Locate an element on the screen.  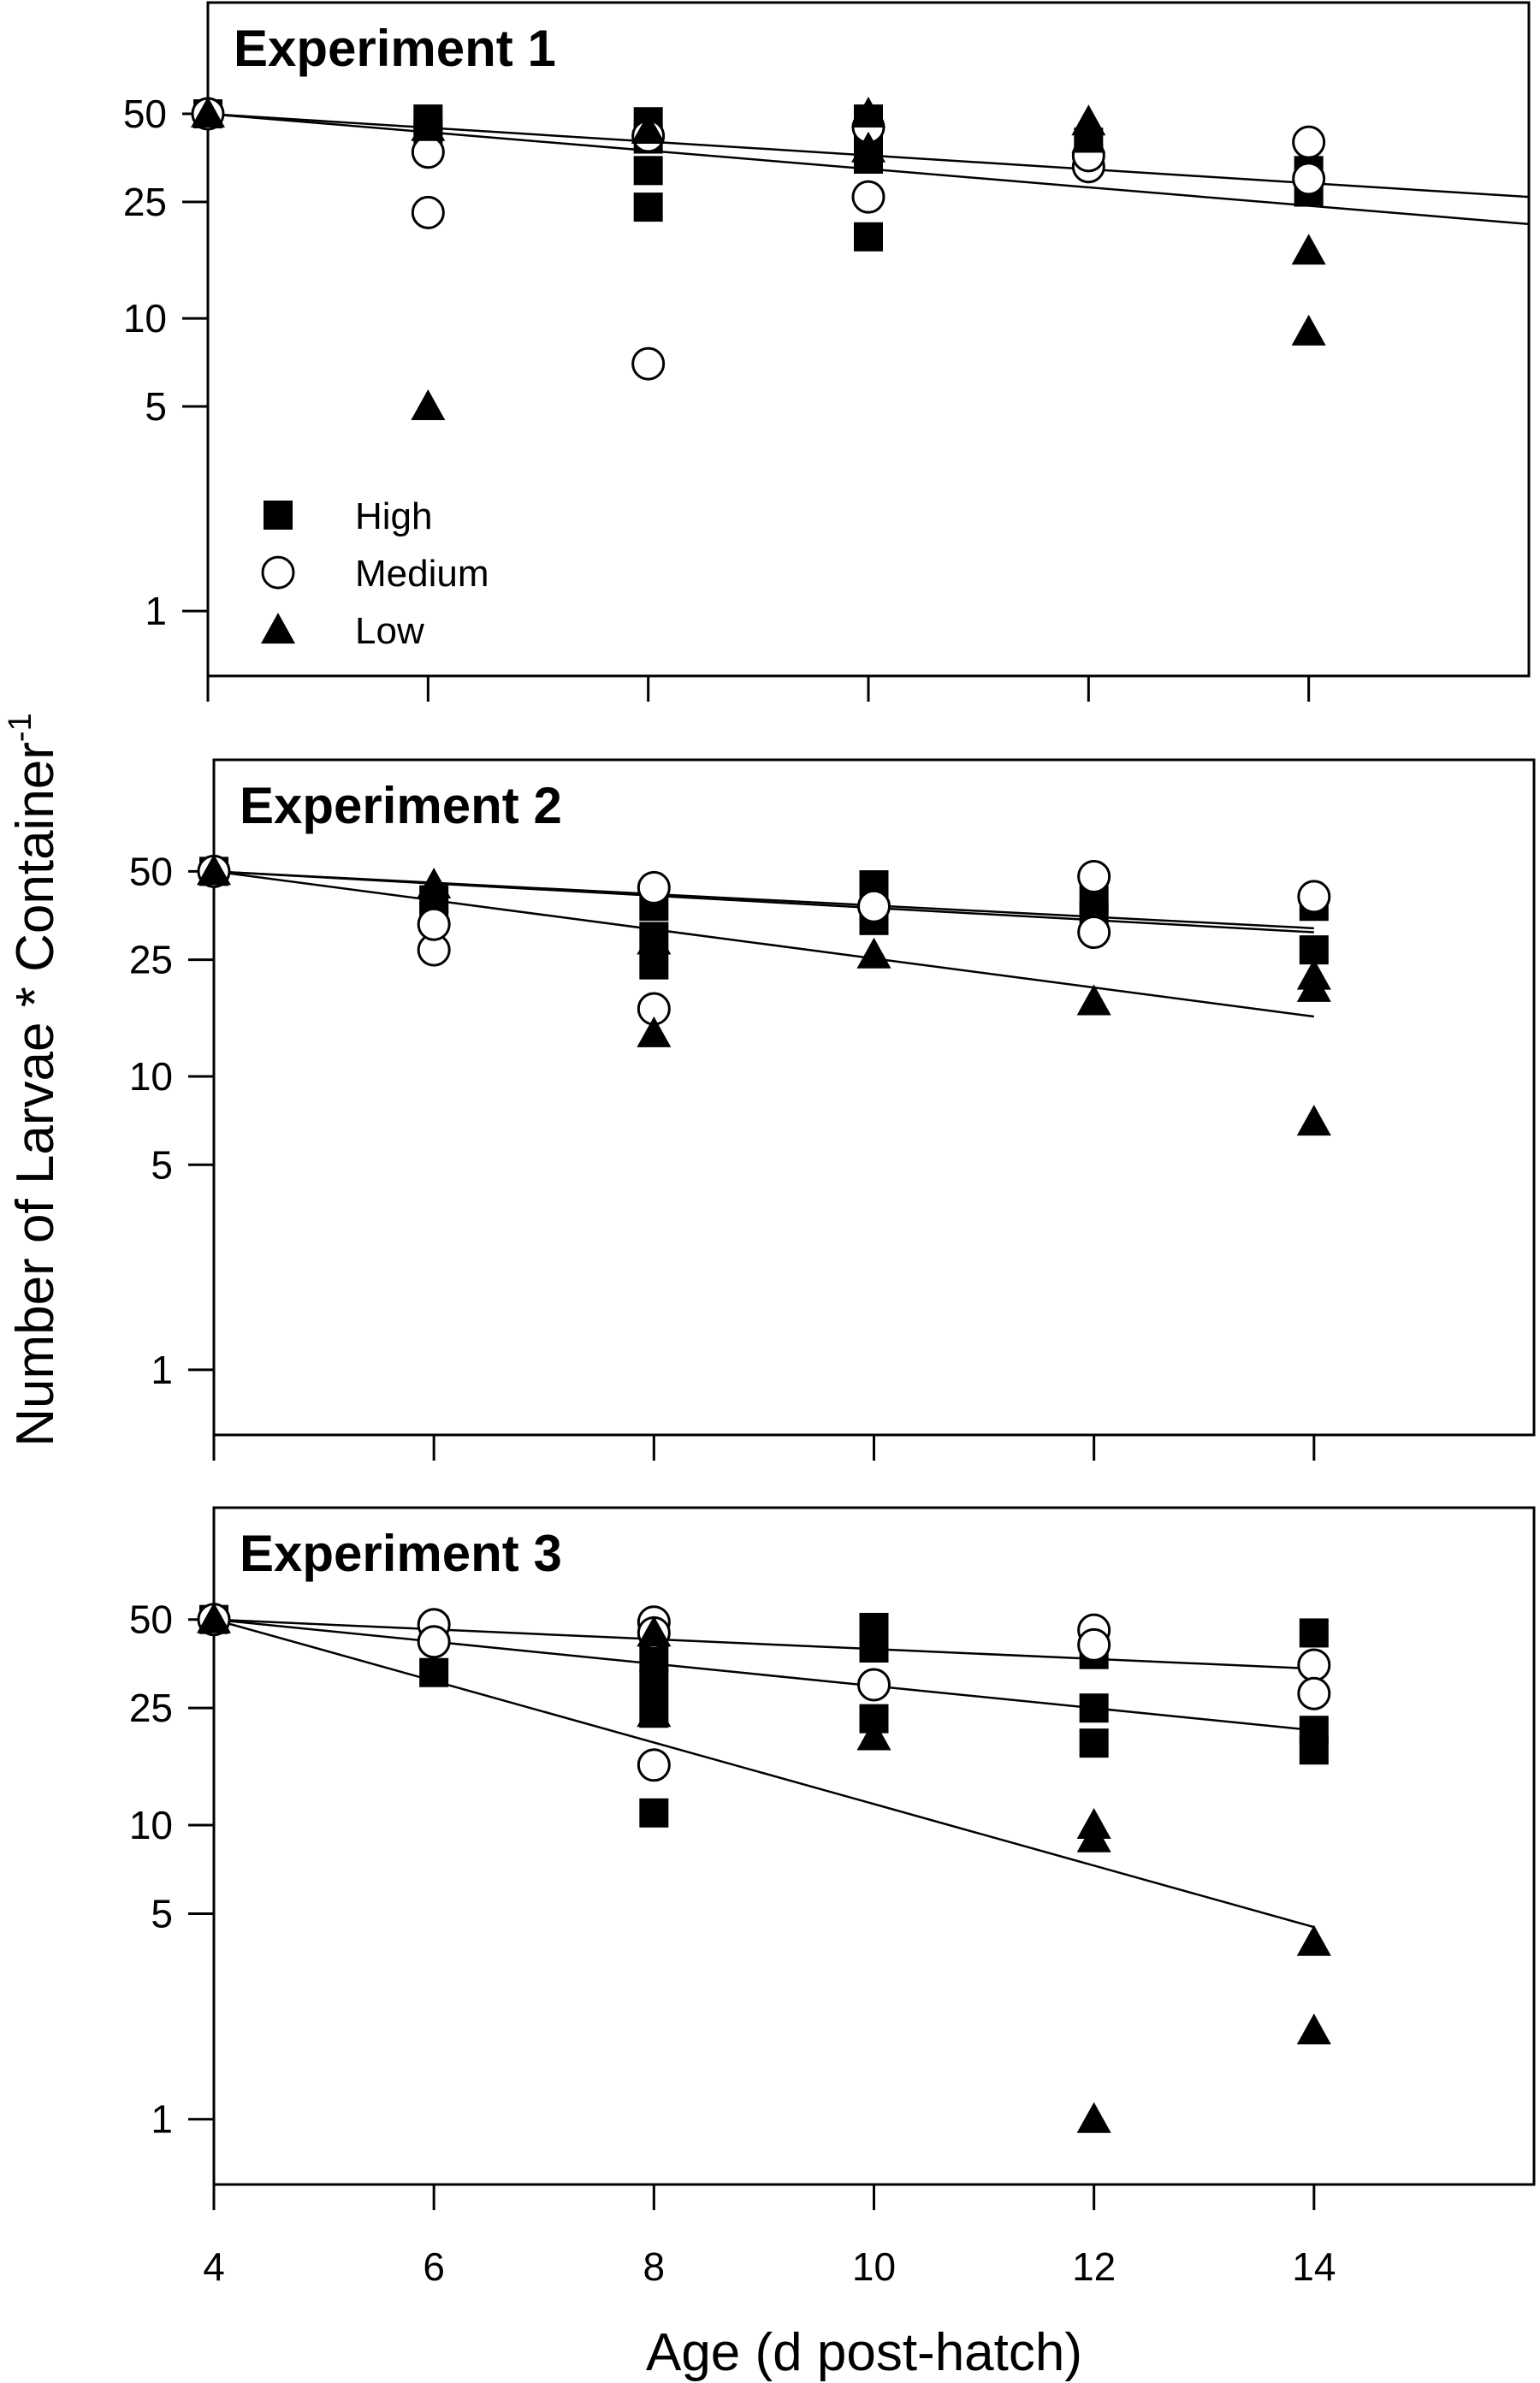
legend-label: Low is located at coordinates (389, 631).